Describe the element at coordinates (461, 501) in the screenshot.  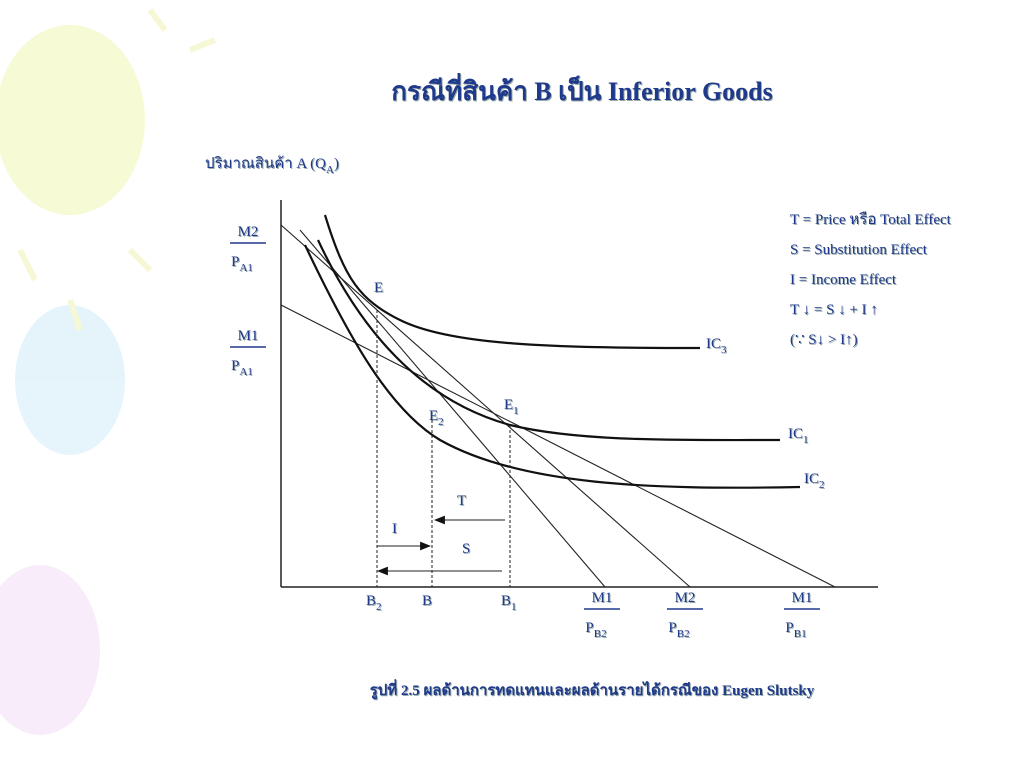
I see `effect-label: T` at that location.